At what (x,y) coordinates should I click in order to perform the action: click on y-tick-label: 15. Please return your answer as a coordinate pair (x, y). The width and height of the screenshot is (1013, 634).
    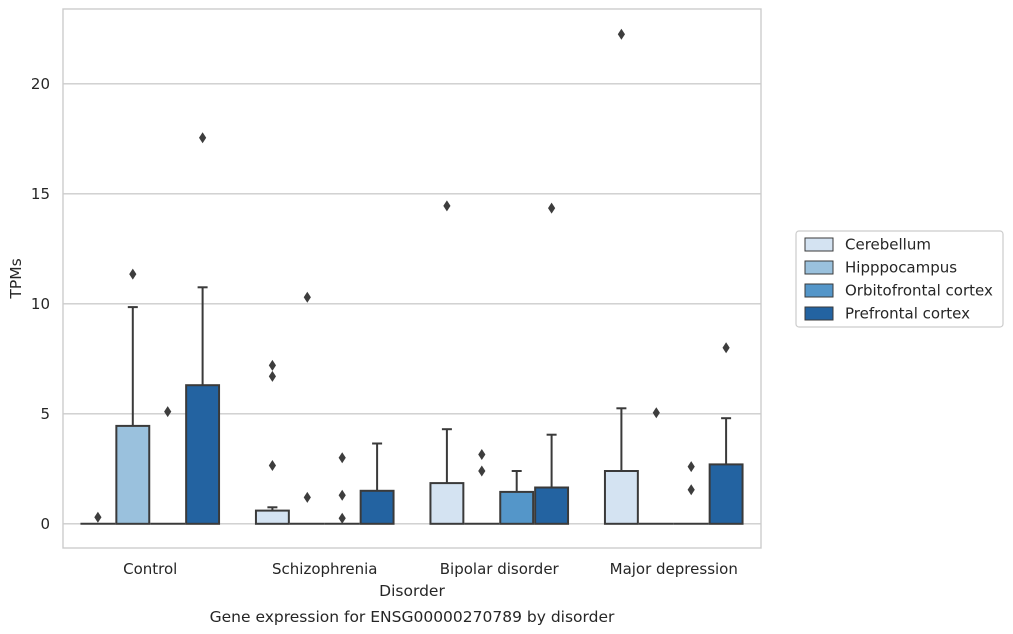
    Looking at the image, I should click on (40, 194).